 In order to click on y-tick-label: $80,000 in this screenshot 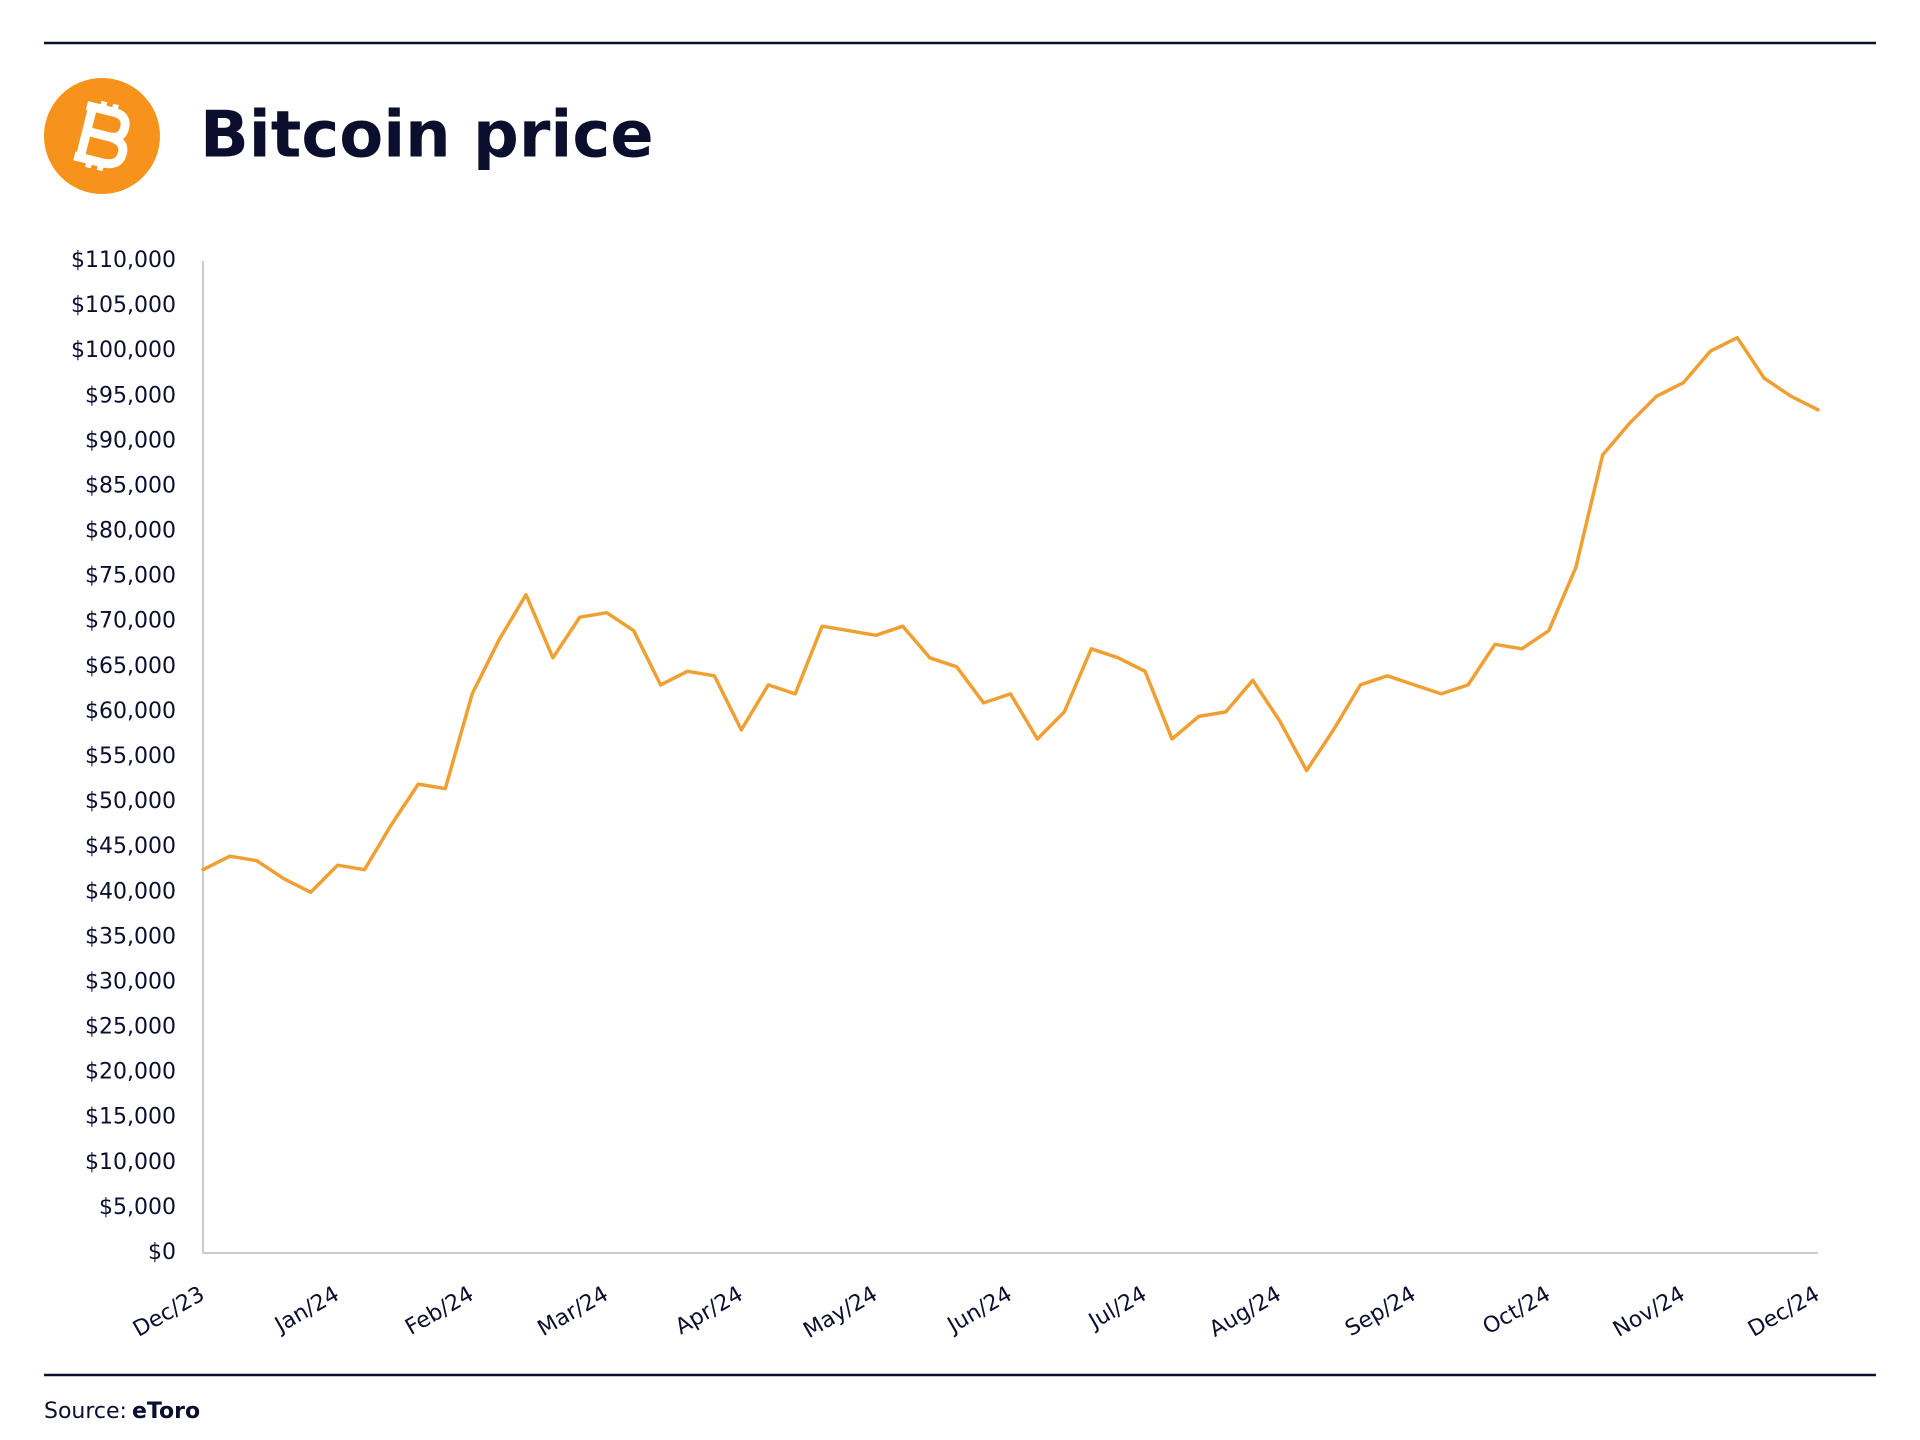, I will do `click(130, 531)`.